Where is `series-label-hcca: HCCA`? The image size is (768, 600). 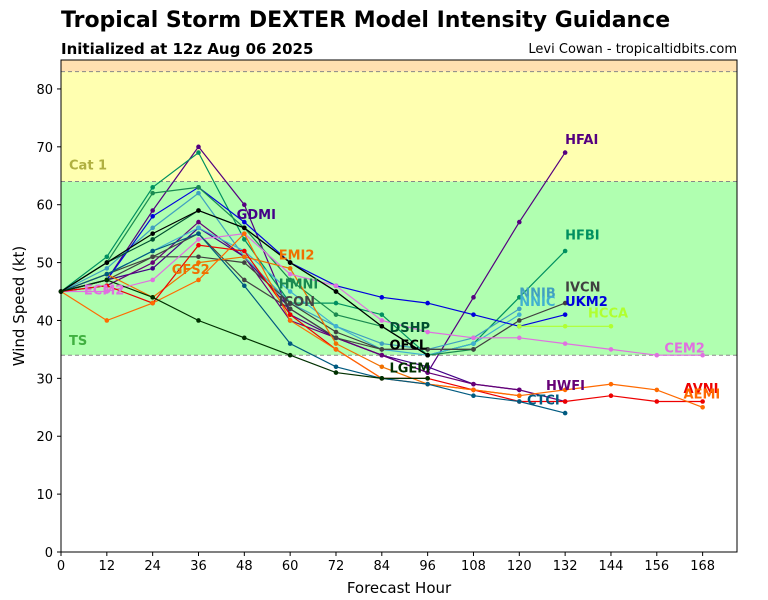
series-label-hcca: HCCA is located at coordinates (608, 314).